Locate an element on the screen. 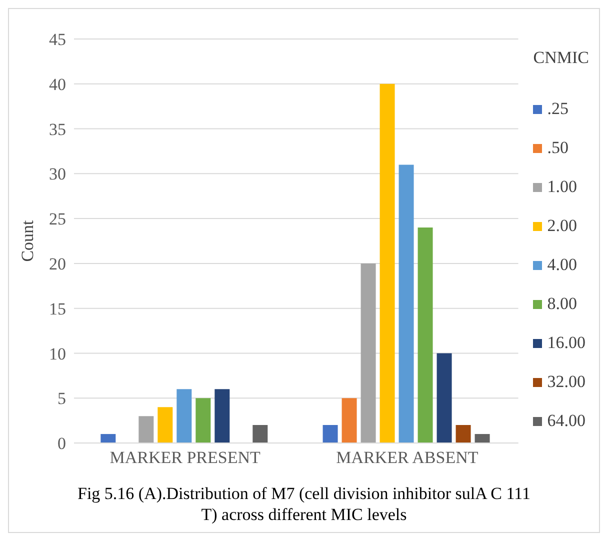  y-tick-label: 15 is located at coordinates (57, 308).